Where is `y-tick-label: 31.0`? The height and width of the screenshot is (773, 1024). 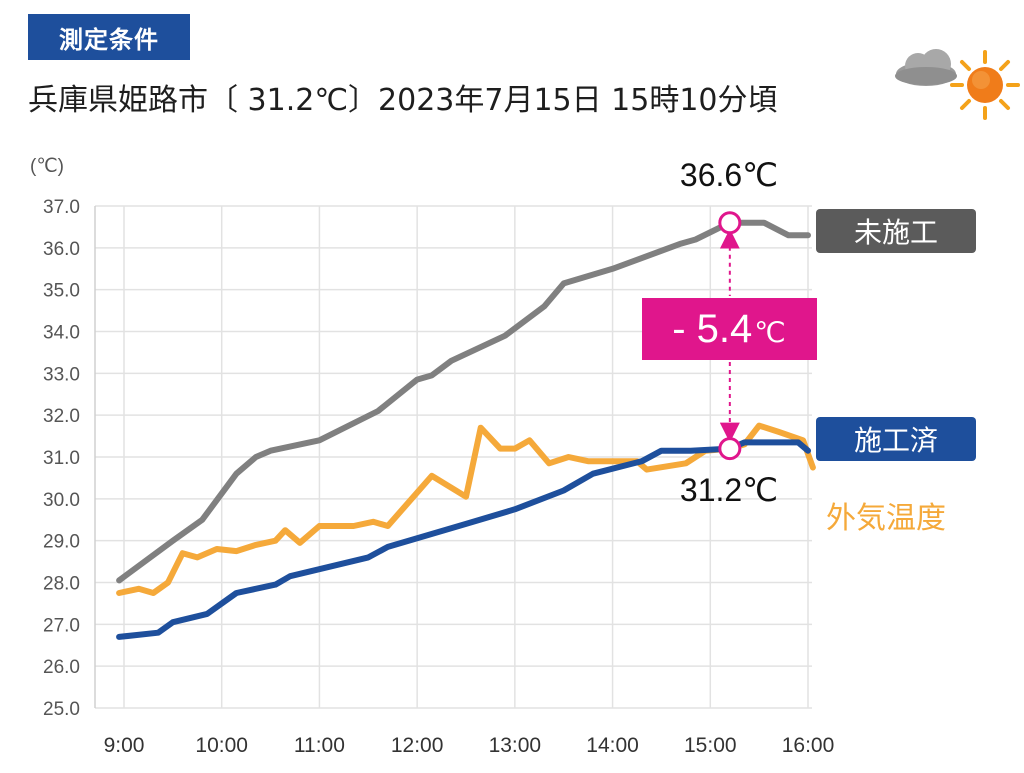
y-tick-label: 31.0 is located at coordinates (61, 458).